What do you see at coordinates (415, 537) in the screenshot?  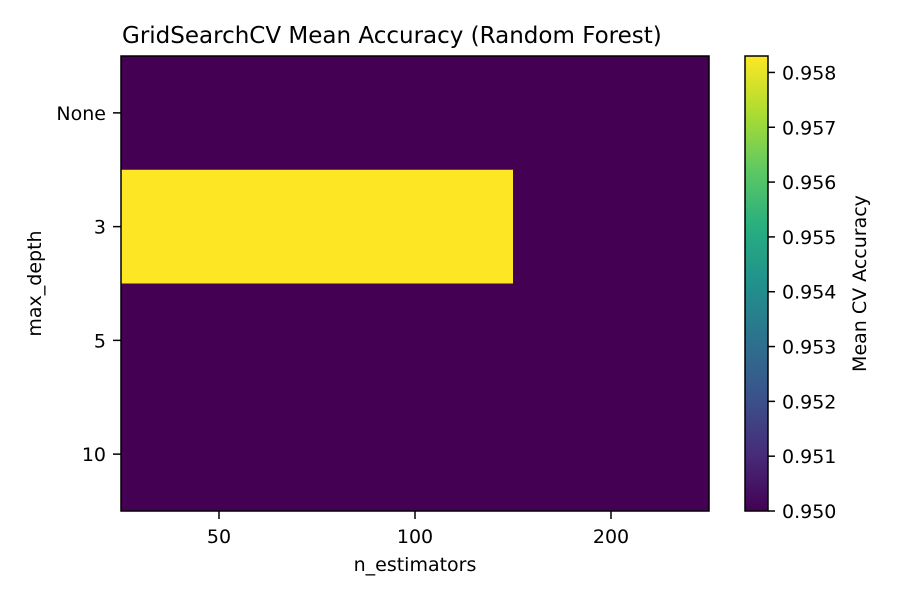 I see `x-tick-label: 100` at bounding box center [415, 537].